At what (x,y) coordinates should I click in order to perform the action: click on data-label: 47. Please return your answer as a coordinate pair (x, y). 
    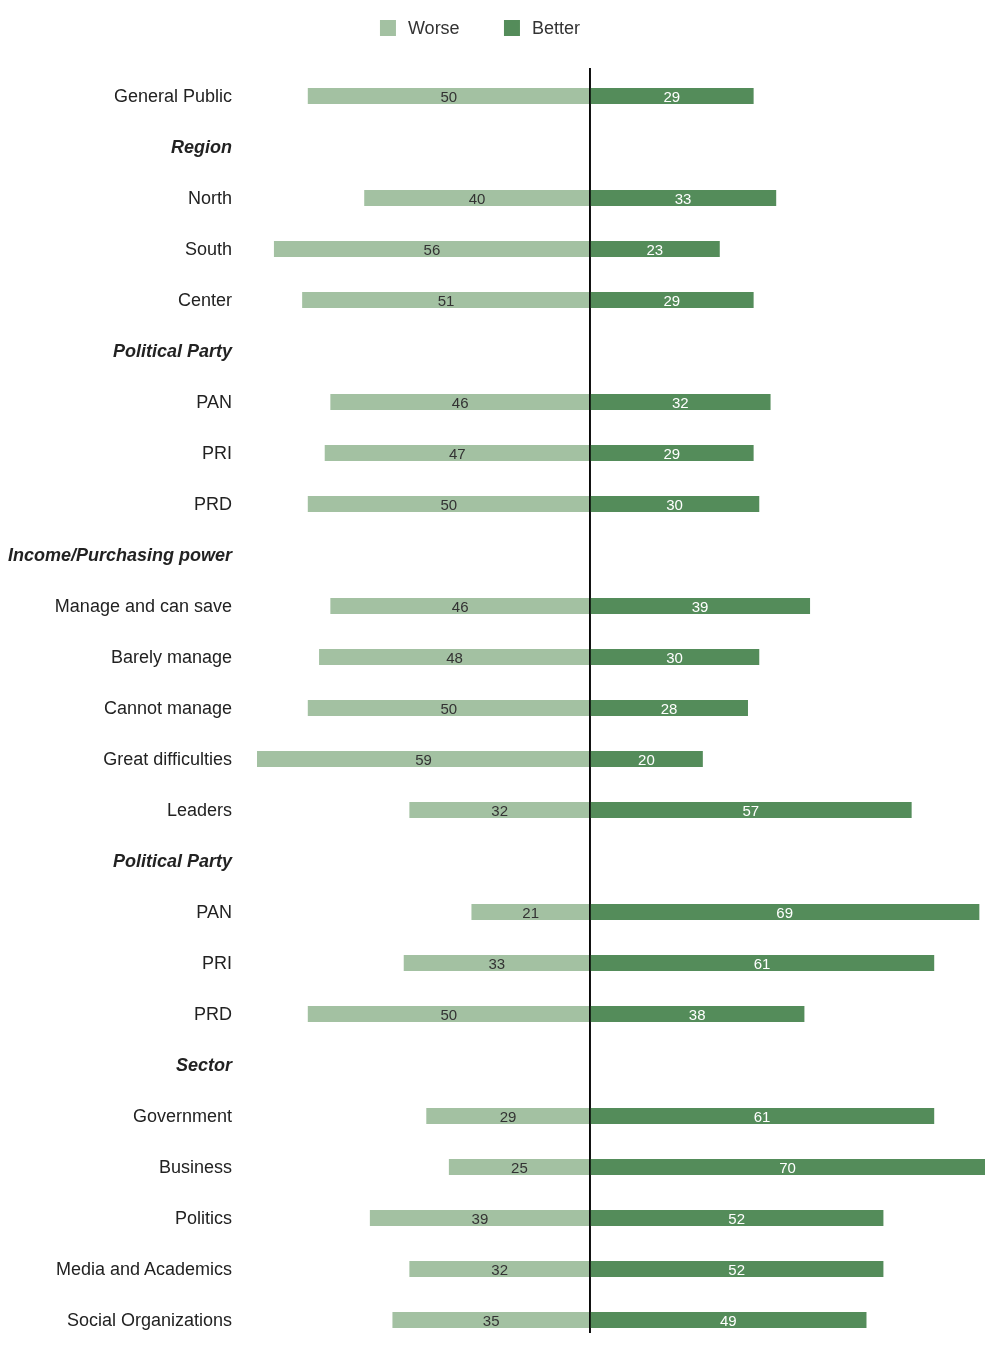
    Looking at the image, I should click on (457, 453).